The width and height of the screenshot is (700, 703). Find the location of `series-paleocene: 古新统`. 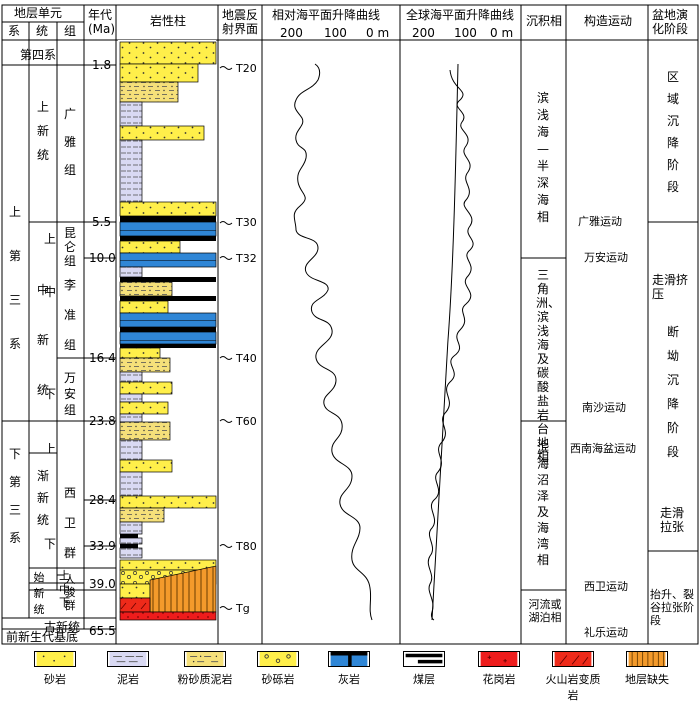

series-paleocene: 古新统 is located at coordinates (62, 627).